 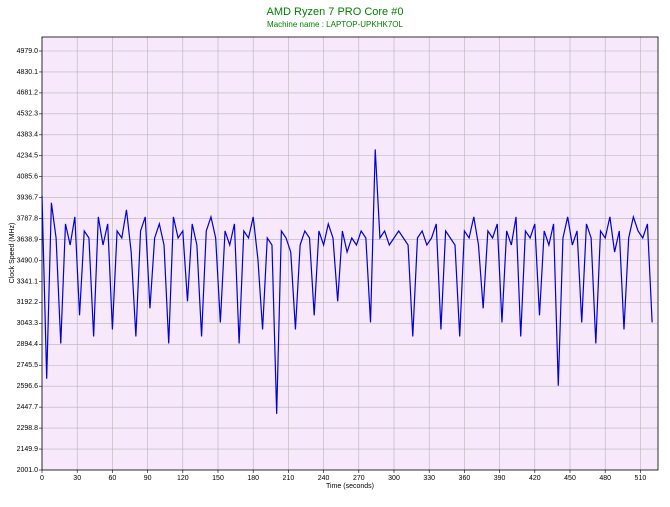 What do you see at coordinates (218, 478) in the screenshot?
I see `x-tick-label: 150` at bounding box center [218, 478].